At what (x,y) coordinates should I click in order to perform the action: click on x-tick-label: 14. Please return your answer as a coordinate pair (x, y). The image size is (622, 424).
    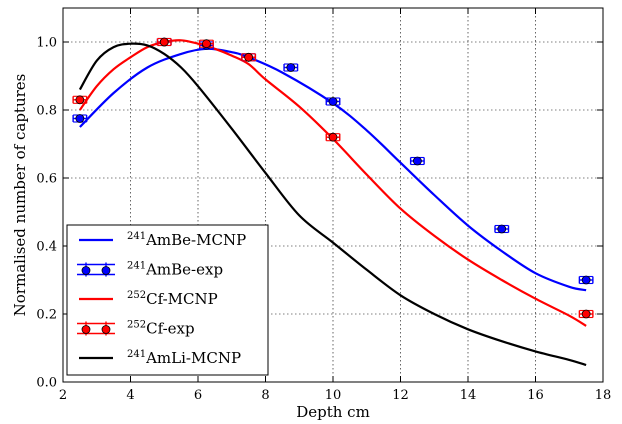
    Looking at the image, I should click on (468, 395).